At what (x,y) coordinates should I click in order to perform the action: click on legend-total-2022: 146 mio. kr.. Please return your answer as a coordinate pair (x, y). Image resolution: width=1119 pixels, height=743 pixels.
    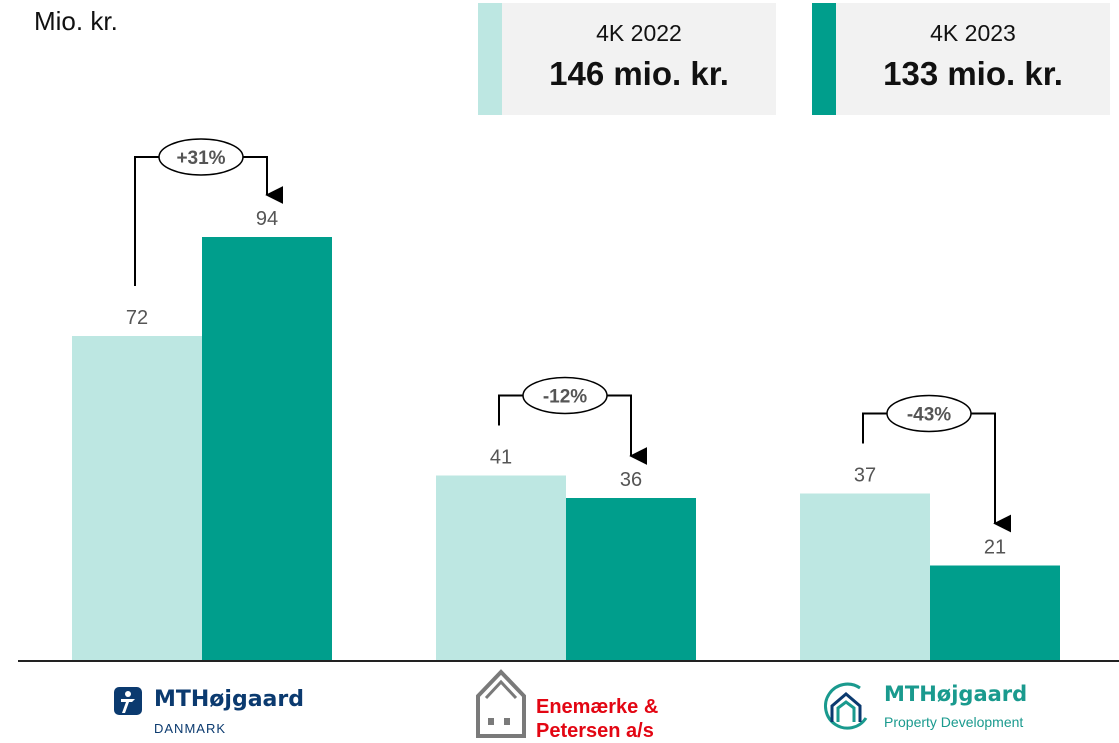
    Looking at the image, I should click on (639, 73).